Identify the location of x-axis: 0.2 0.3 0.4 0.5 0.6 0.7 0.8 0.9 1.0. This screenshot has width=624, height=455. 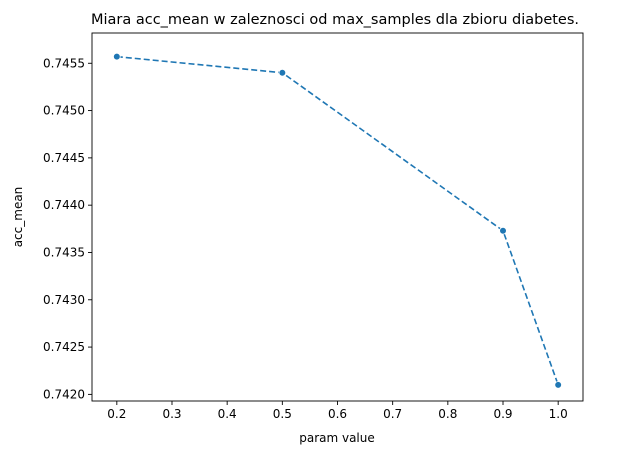
(337, 411).